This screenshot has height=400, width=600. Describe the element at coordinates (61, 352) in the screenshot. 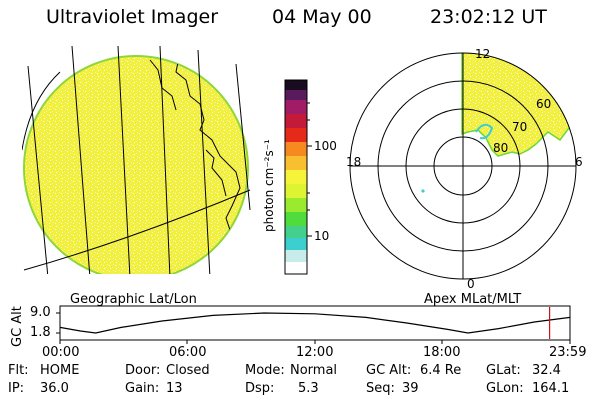

I see `time-tick-0000: 00:00` at that location.